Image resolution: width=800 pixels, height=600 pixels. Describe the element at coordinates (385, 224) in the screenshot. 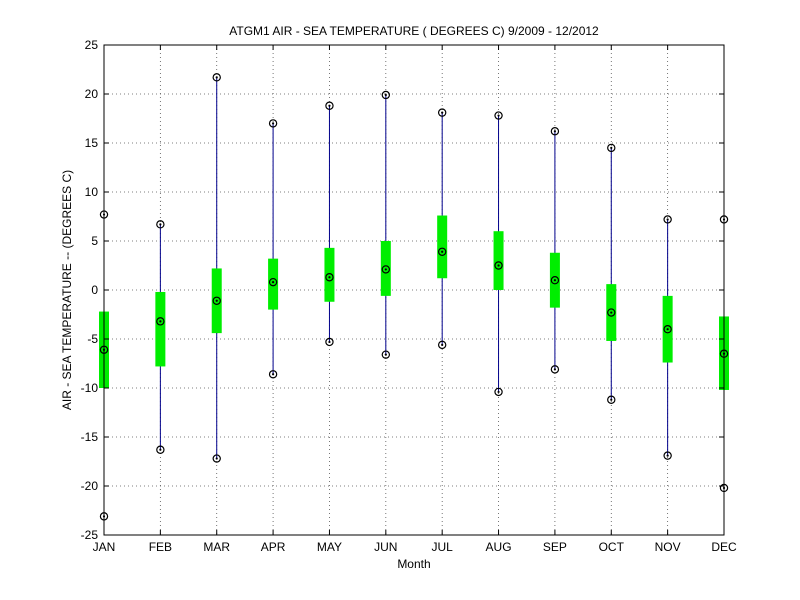

I see `box-jun` at that location.